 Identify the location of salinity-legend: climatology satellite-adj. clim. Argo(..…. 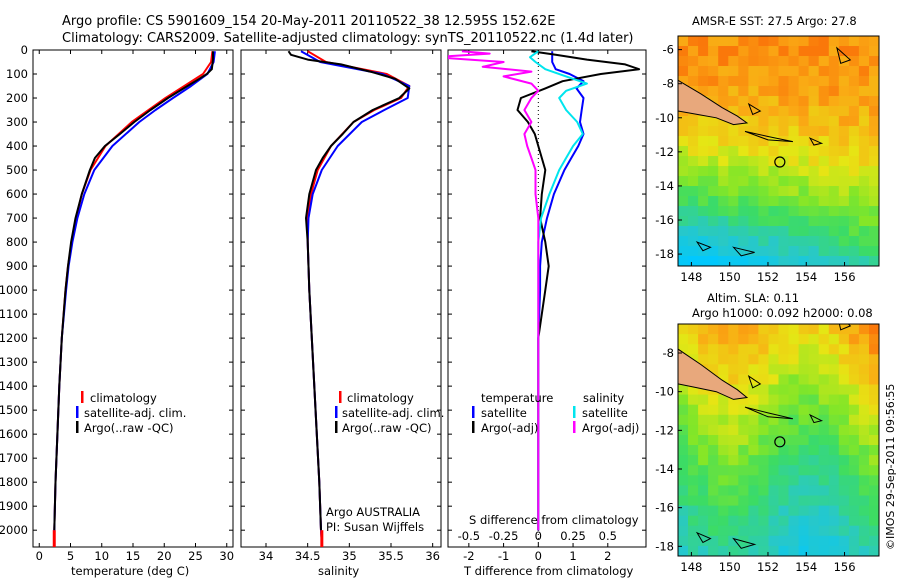
(385, 462).